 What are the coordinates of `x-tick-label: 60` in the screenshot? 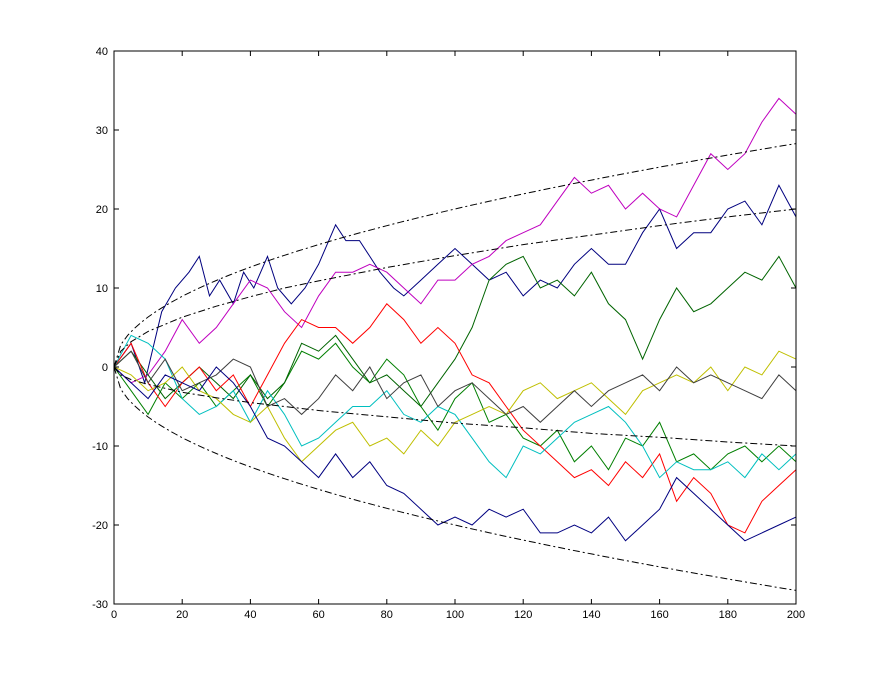 It's located at (318, 615).